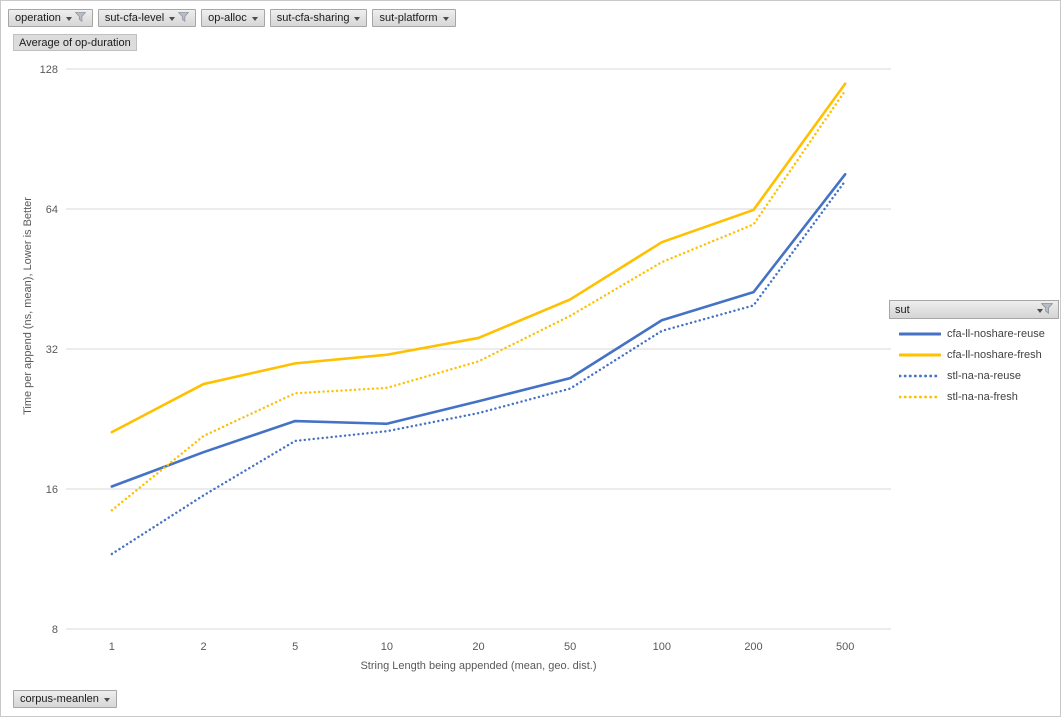 The height and width of the screenshot is (717, 1061). I want to click on legend-field-label: sut, so click(902, 309).